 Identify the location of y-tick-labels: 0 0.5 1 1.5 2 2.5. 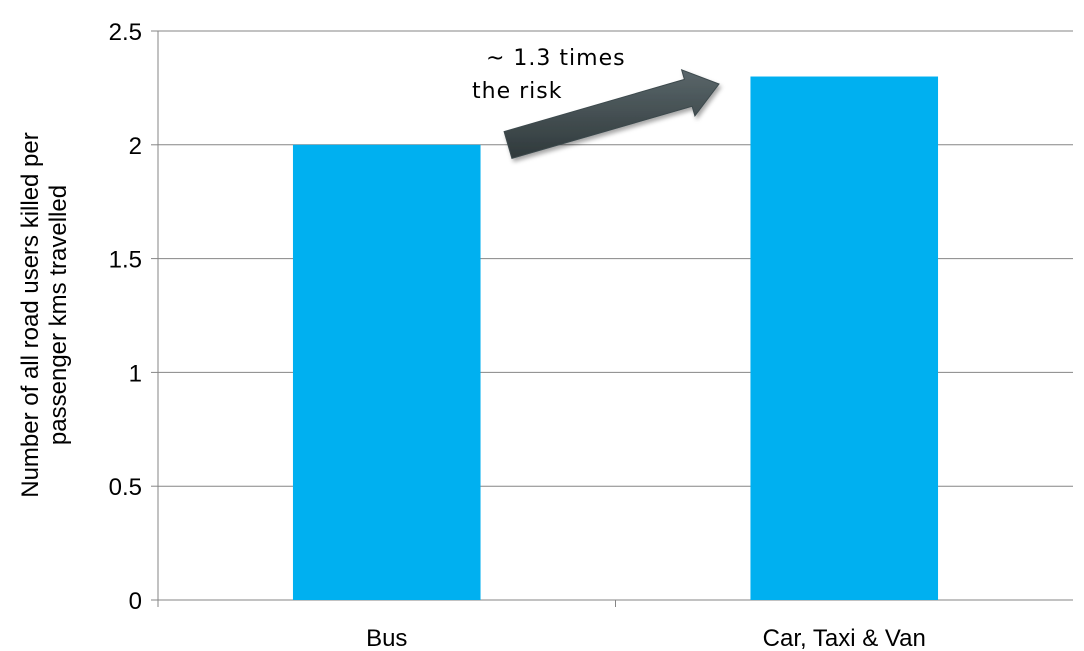
(125, 317).